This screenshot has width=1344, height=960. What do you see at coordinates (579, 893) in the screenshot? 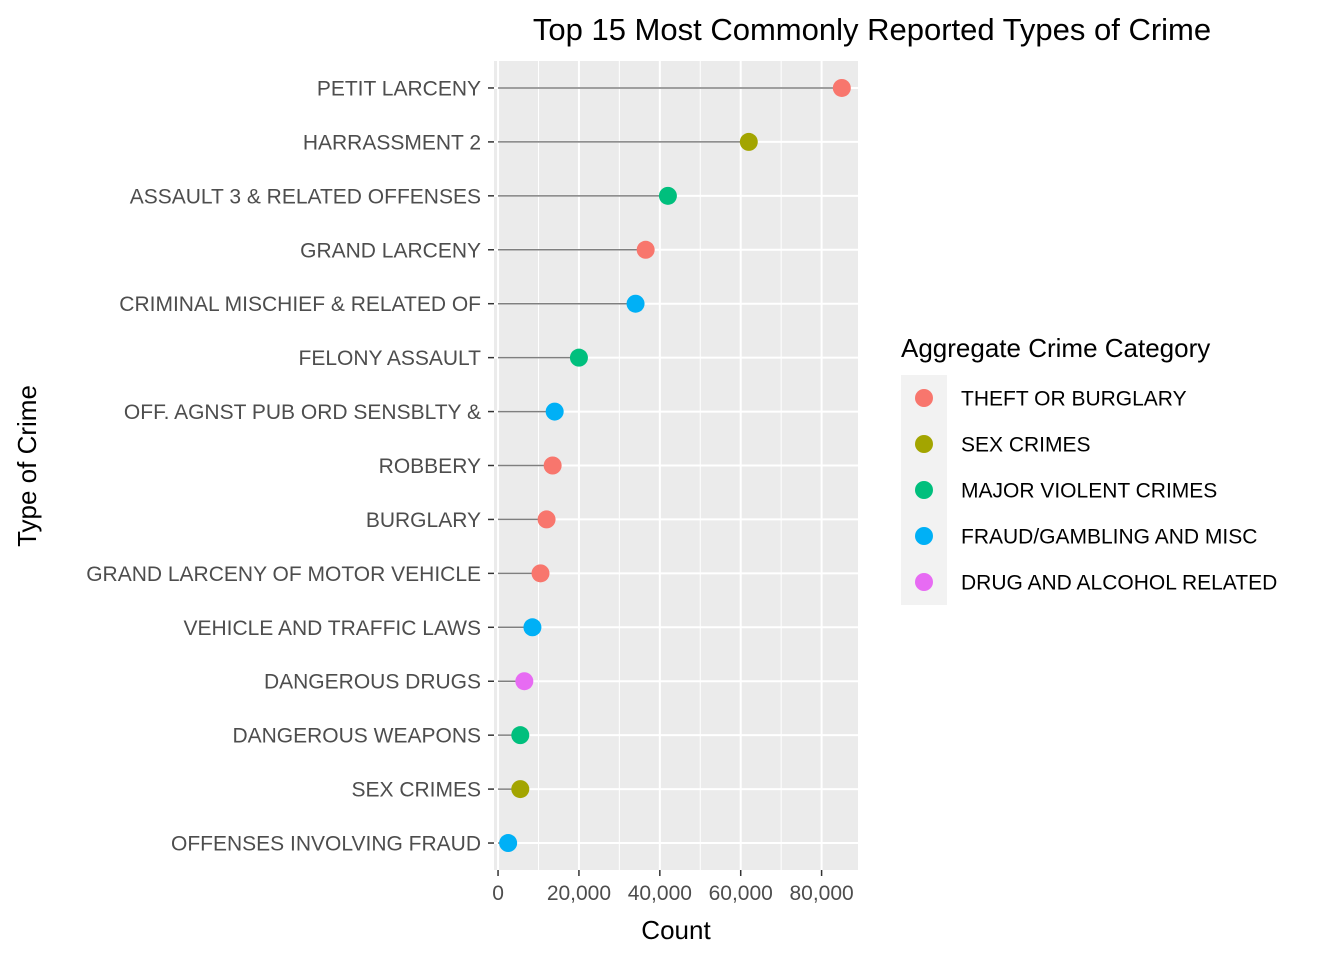
I see `x-tick-label: 20,000` at bounding box center [579, 893].